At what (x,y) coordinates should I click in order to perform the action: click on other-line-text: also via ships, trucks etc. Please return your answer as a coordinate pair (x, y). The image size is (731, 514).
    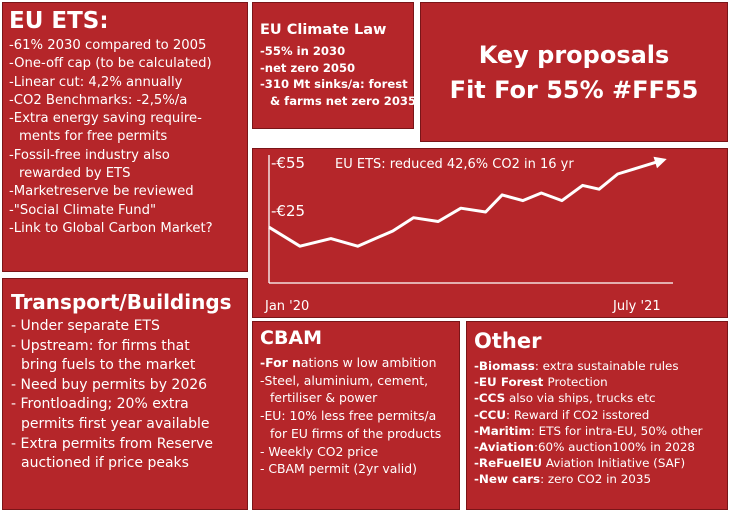
    Looking at the image, I should click on (580, 398).